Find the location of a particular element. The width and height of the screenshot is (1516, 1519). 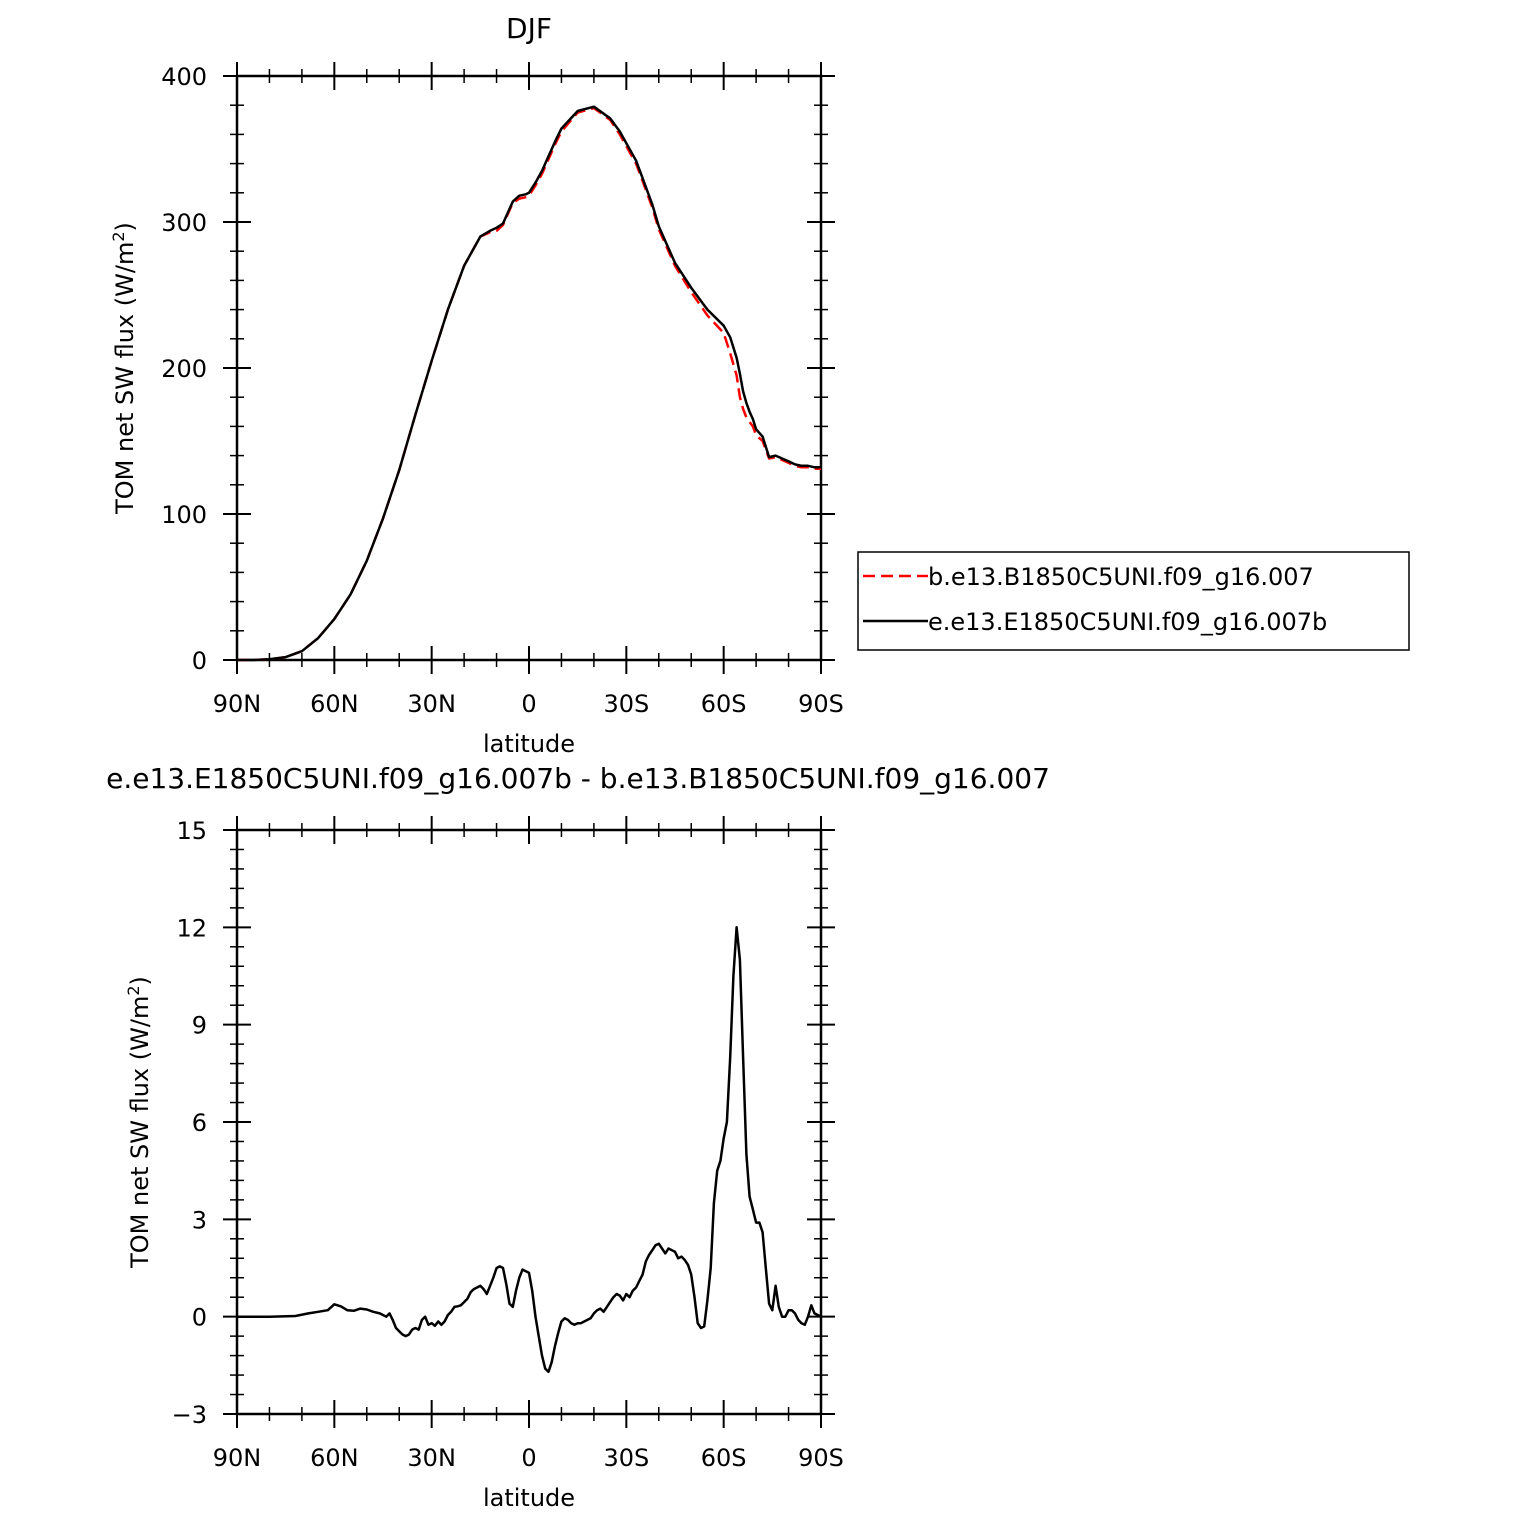

legend-label: e.e13.E1850C5UNI.f09_g16.007b is located at coordinates (1127, 622).